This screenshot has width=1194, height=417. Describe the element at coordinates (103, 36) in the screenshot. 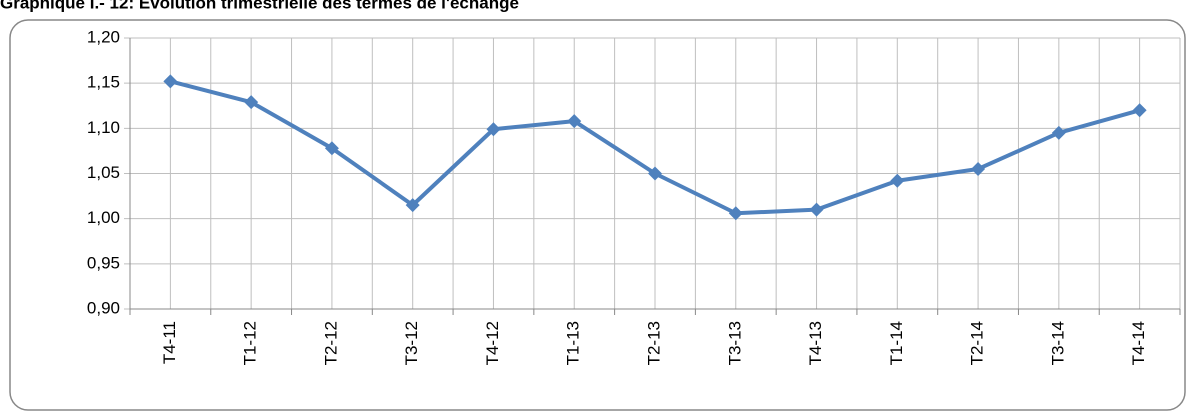

I see `y-tick-label: 1,20` at that location.